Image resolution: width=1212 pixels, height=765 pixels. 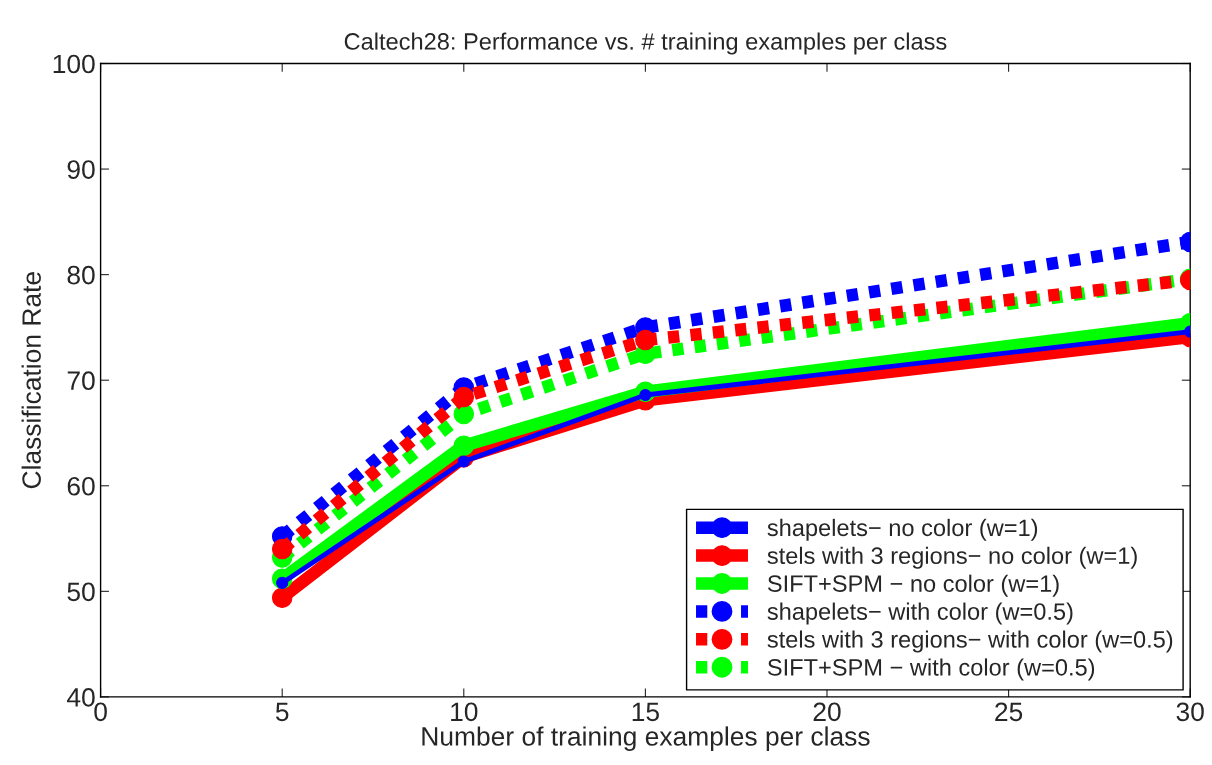 What do you see at coordinates (645, 43) in the screenshot?
I see `chart-title: Caltech28: Performance vs. # training examples per class` at bounding box center [645, 43].